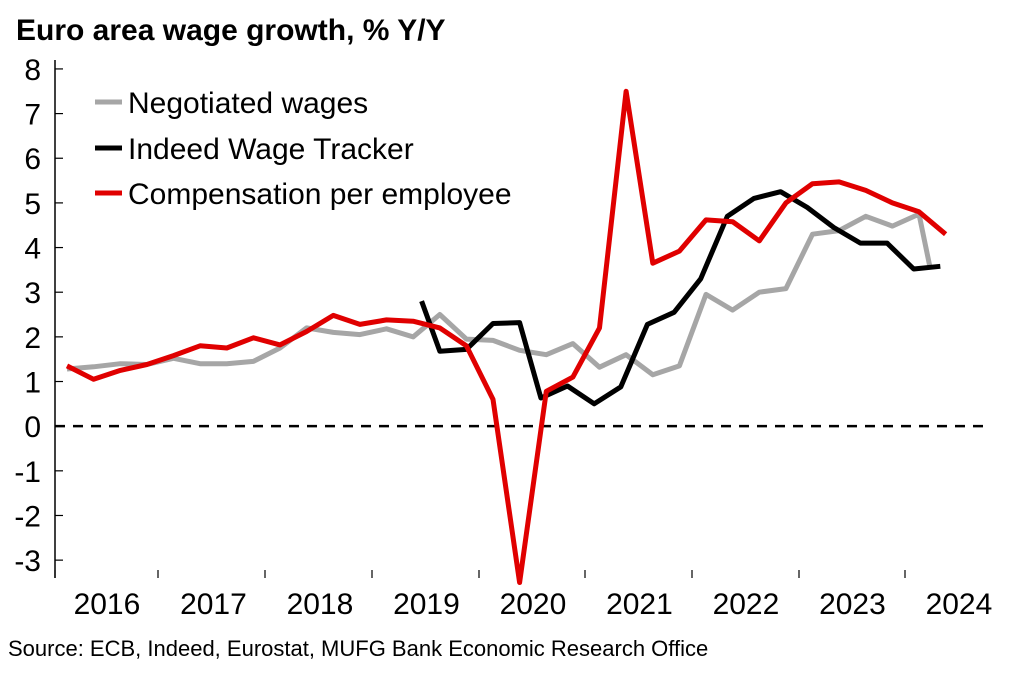 The width and height of the screenshot is (1022, 681). Describe the element at coordinates (213, 604) in the screenshot. I see `x-tick-label: 2017` at that location.